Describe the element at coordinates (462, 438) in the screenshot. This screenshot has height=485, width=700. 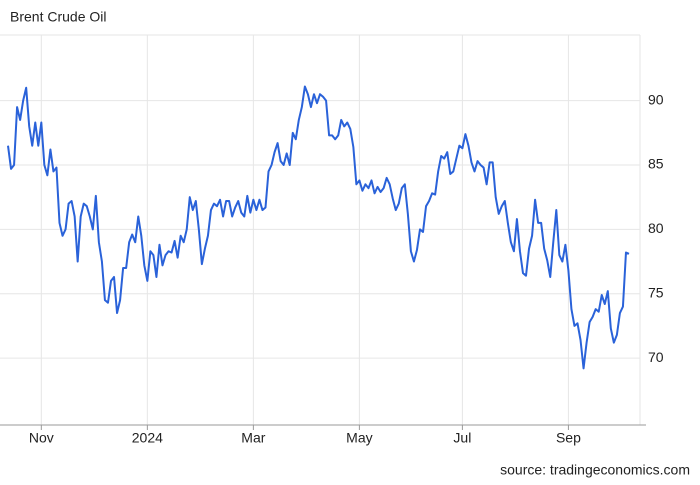
I see `x-tick-label: Jul` at that location.